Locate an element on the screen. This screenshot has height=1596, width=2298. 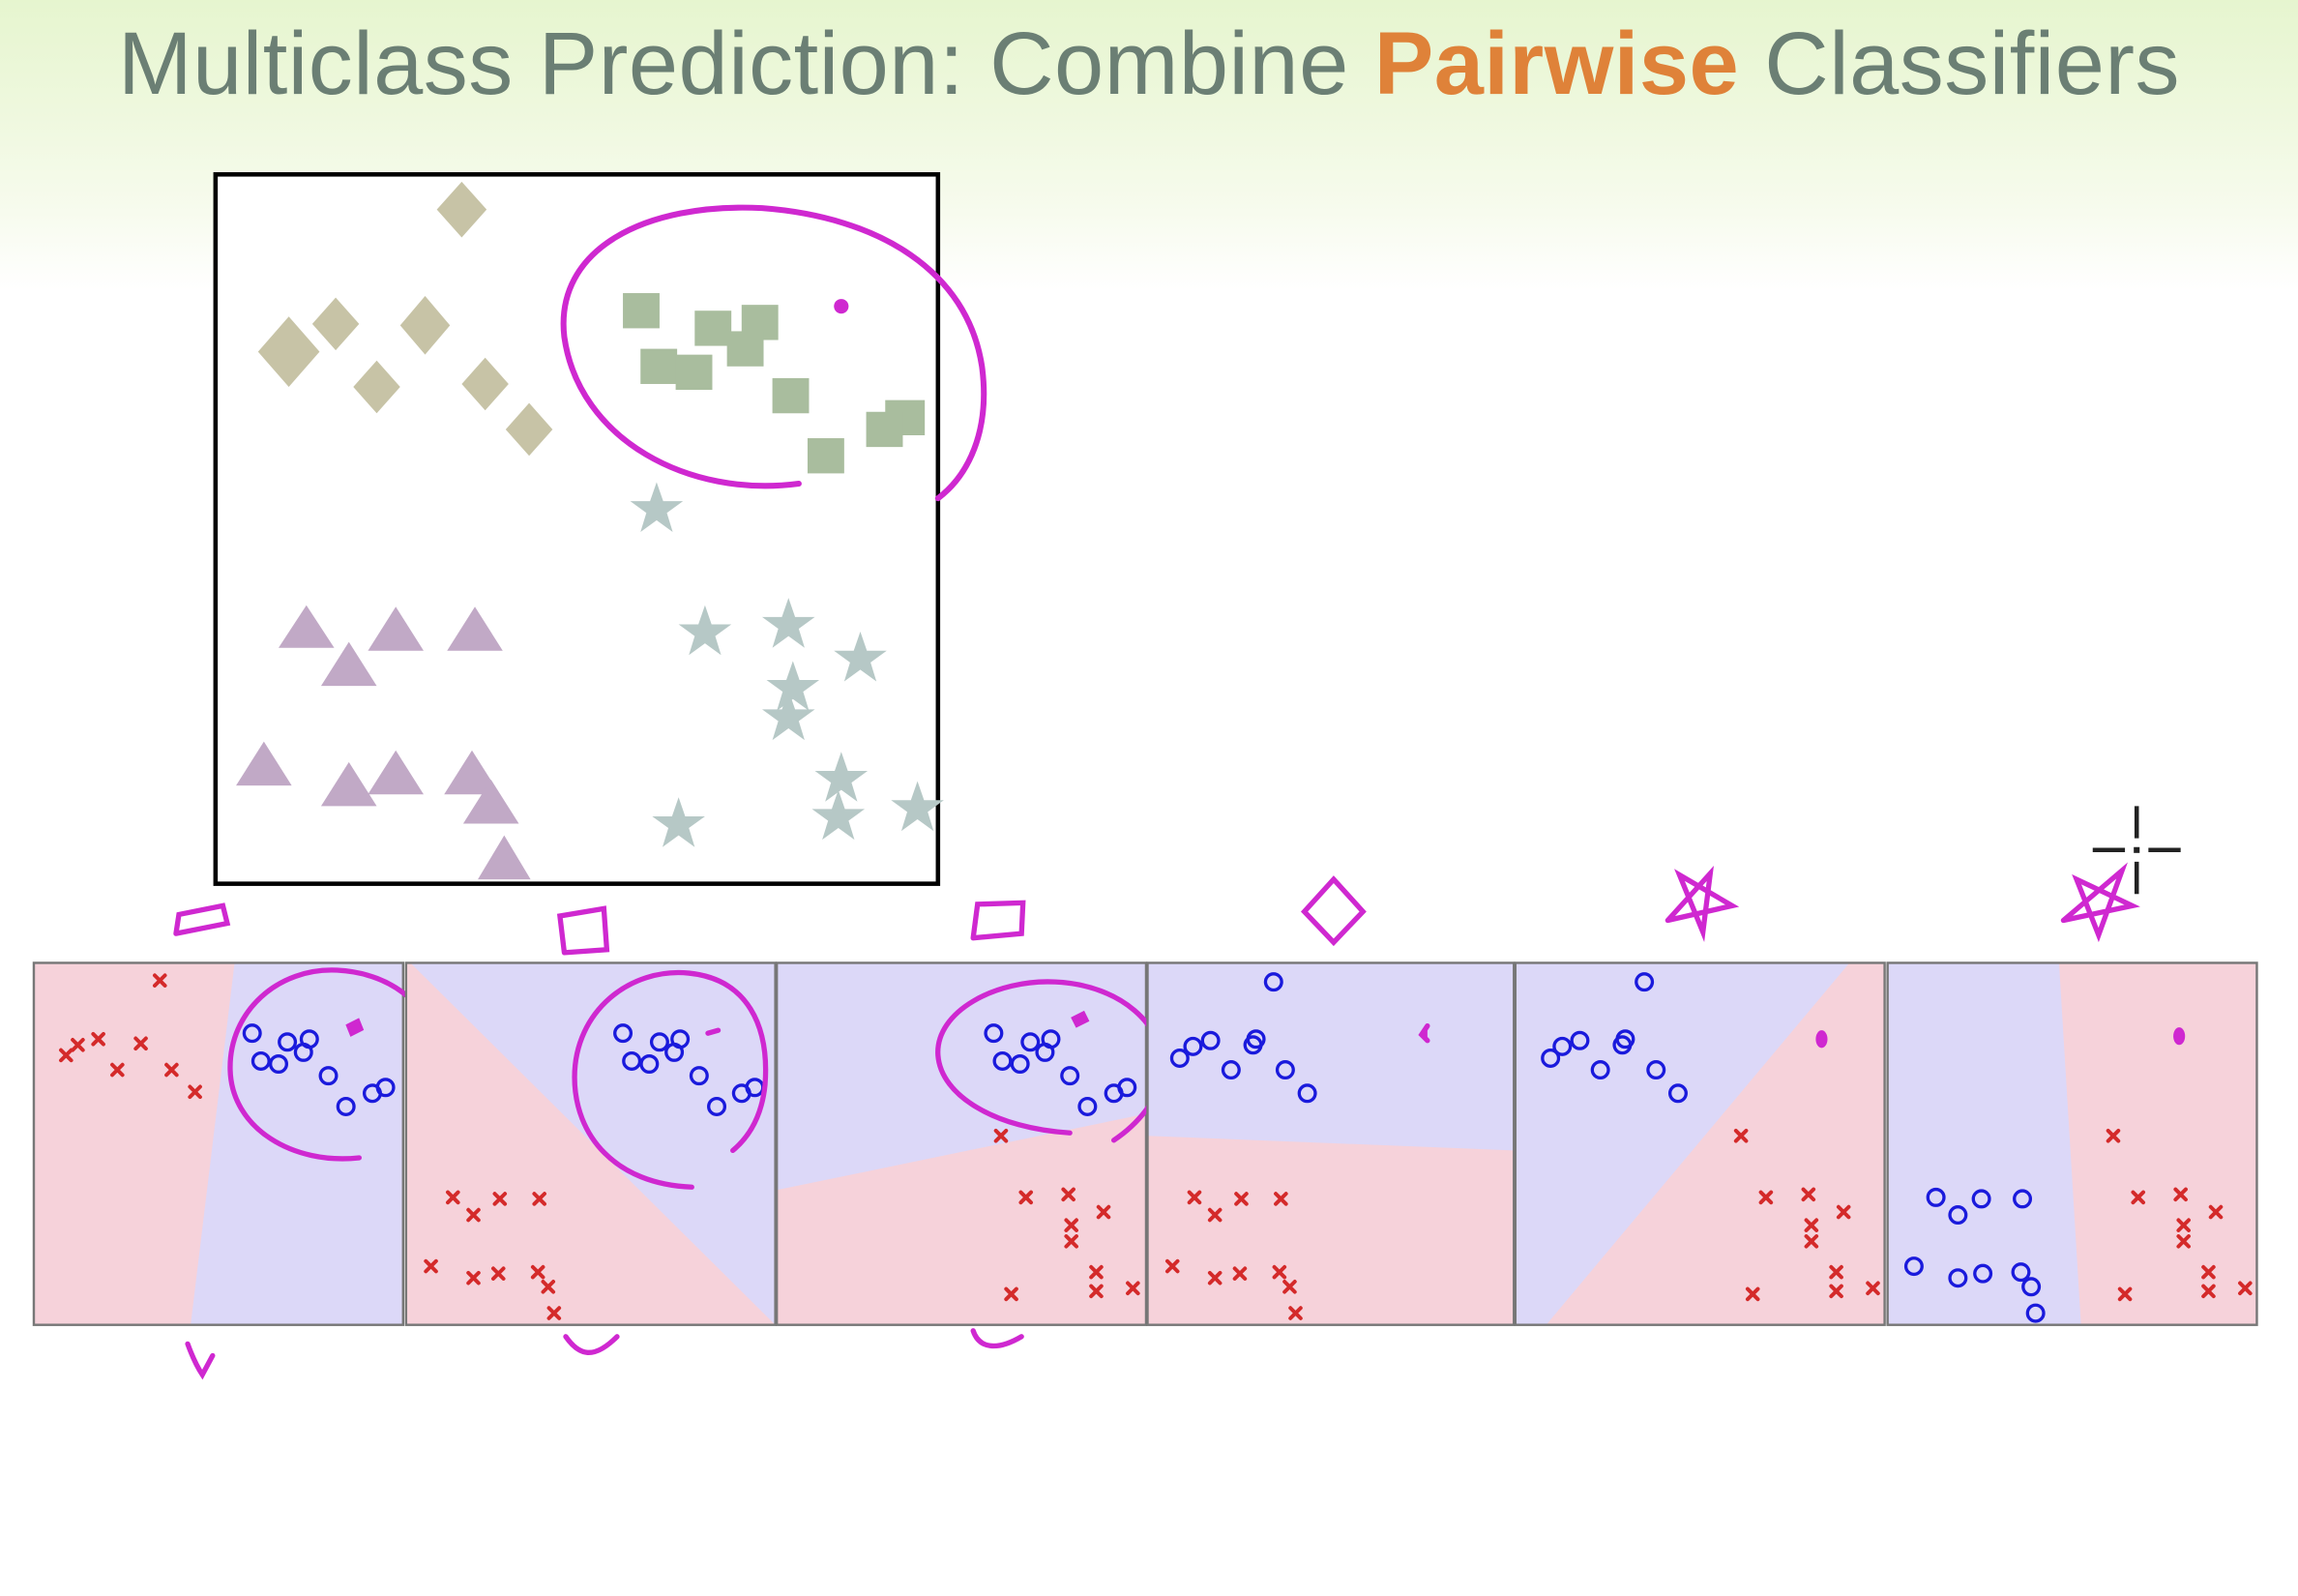
crosshair-cursor-icon is located at coordinates (2136, 850).